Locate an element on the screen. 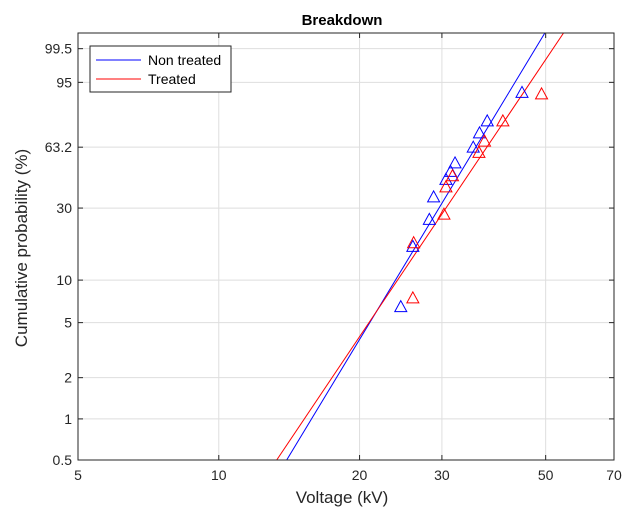  x-tick-label: 30 is located at coordinates (442, 475).